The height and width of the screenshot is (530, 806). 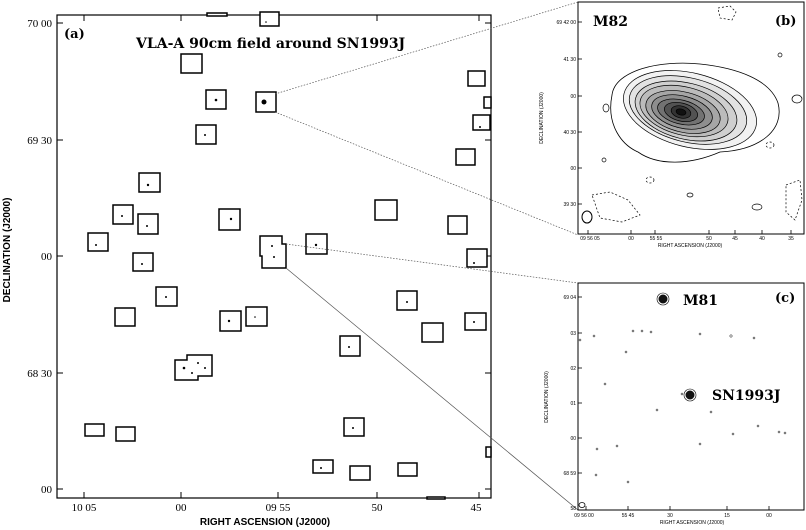 What do you see at coordinates (270, 44) in the screenshot?
I see `panel-a-title: VLA-A 90cm field around SN1993J` at bounding box center [270, 44].